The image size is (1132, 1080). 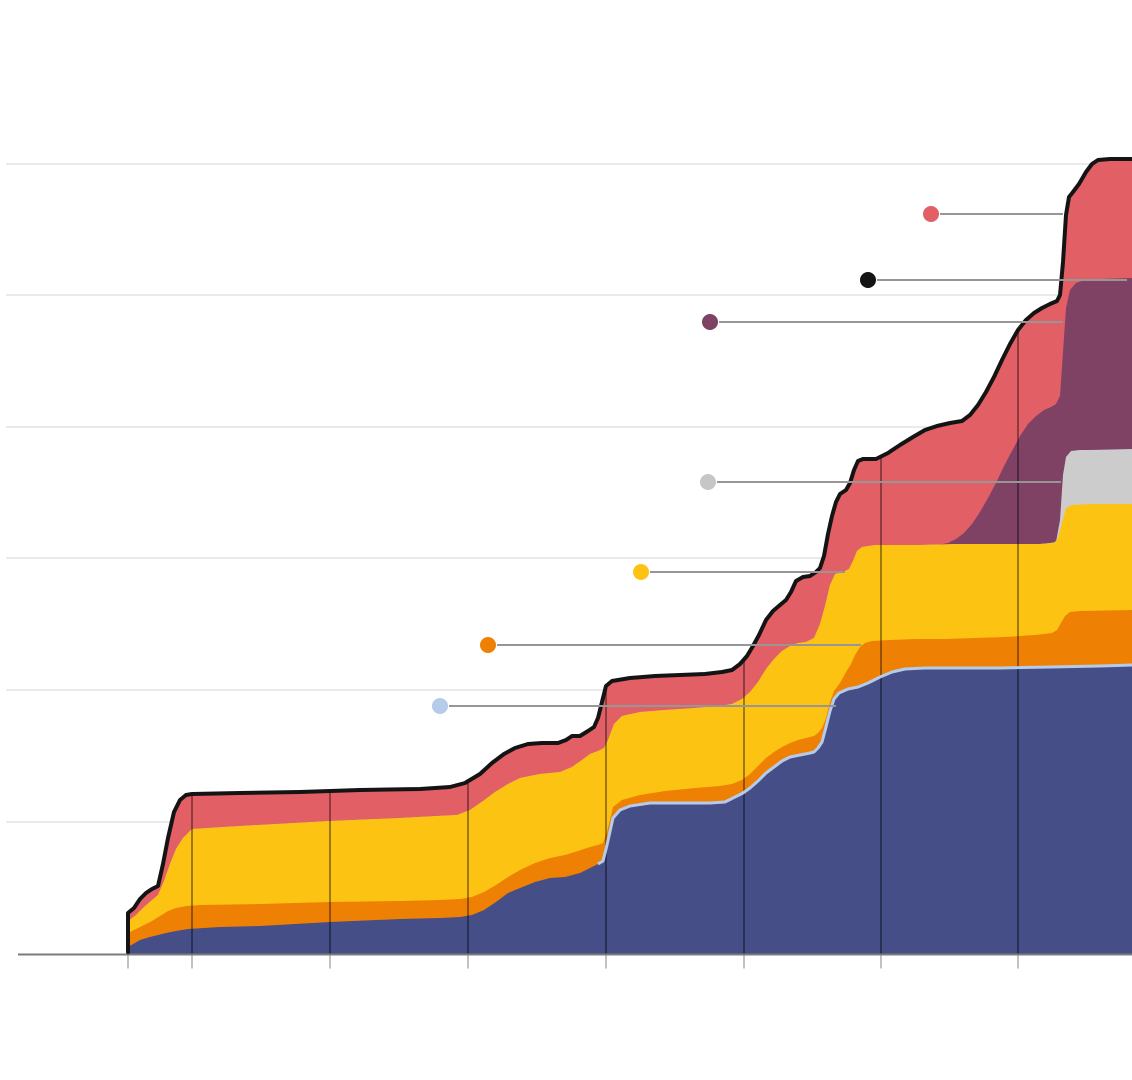 I want to click on legend-dot-yellow, so click(x=641, y=572).